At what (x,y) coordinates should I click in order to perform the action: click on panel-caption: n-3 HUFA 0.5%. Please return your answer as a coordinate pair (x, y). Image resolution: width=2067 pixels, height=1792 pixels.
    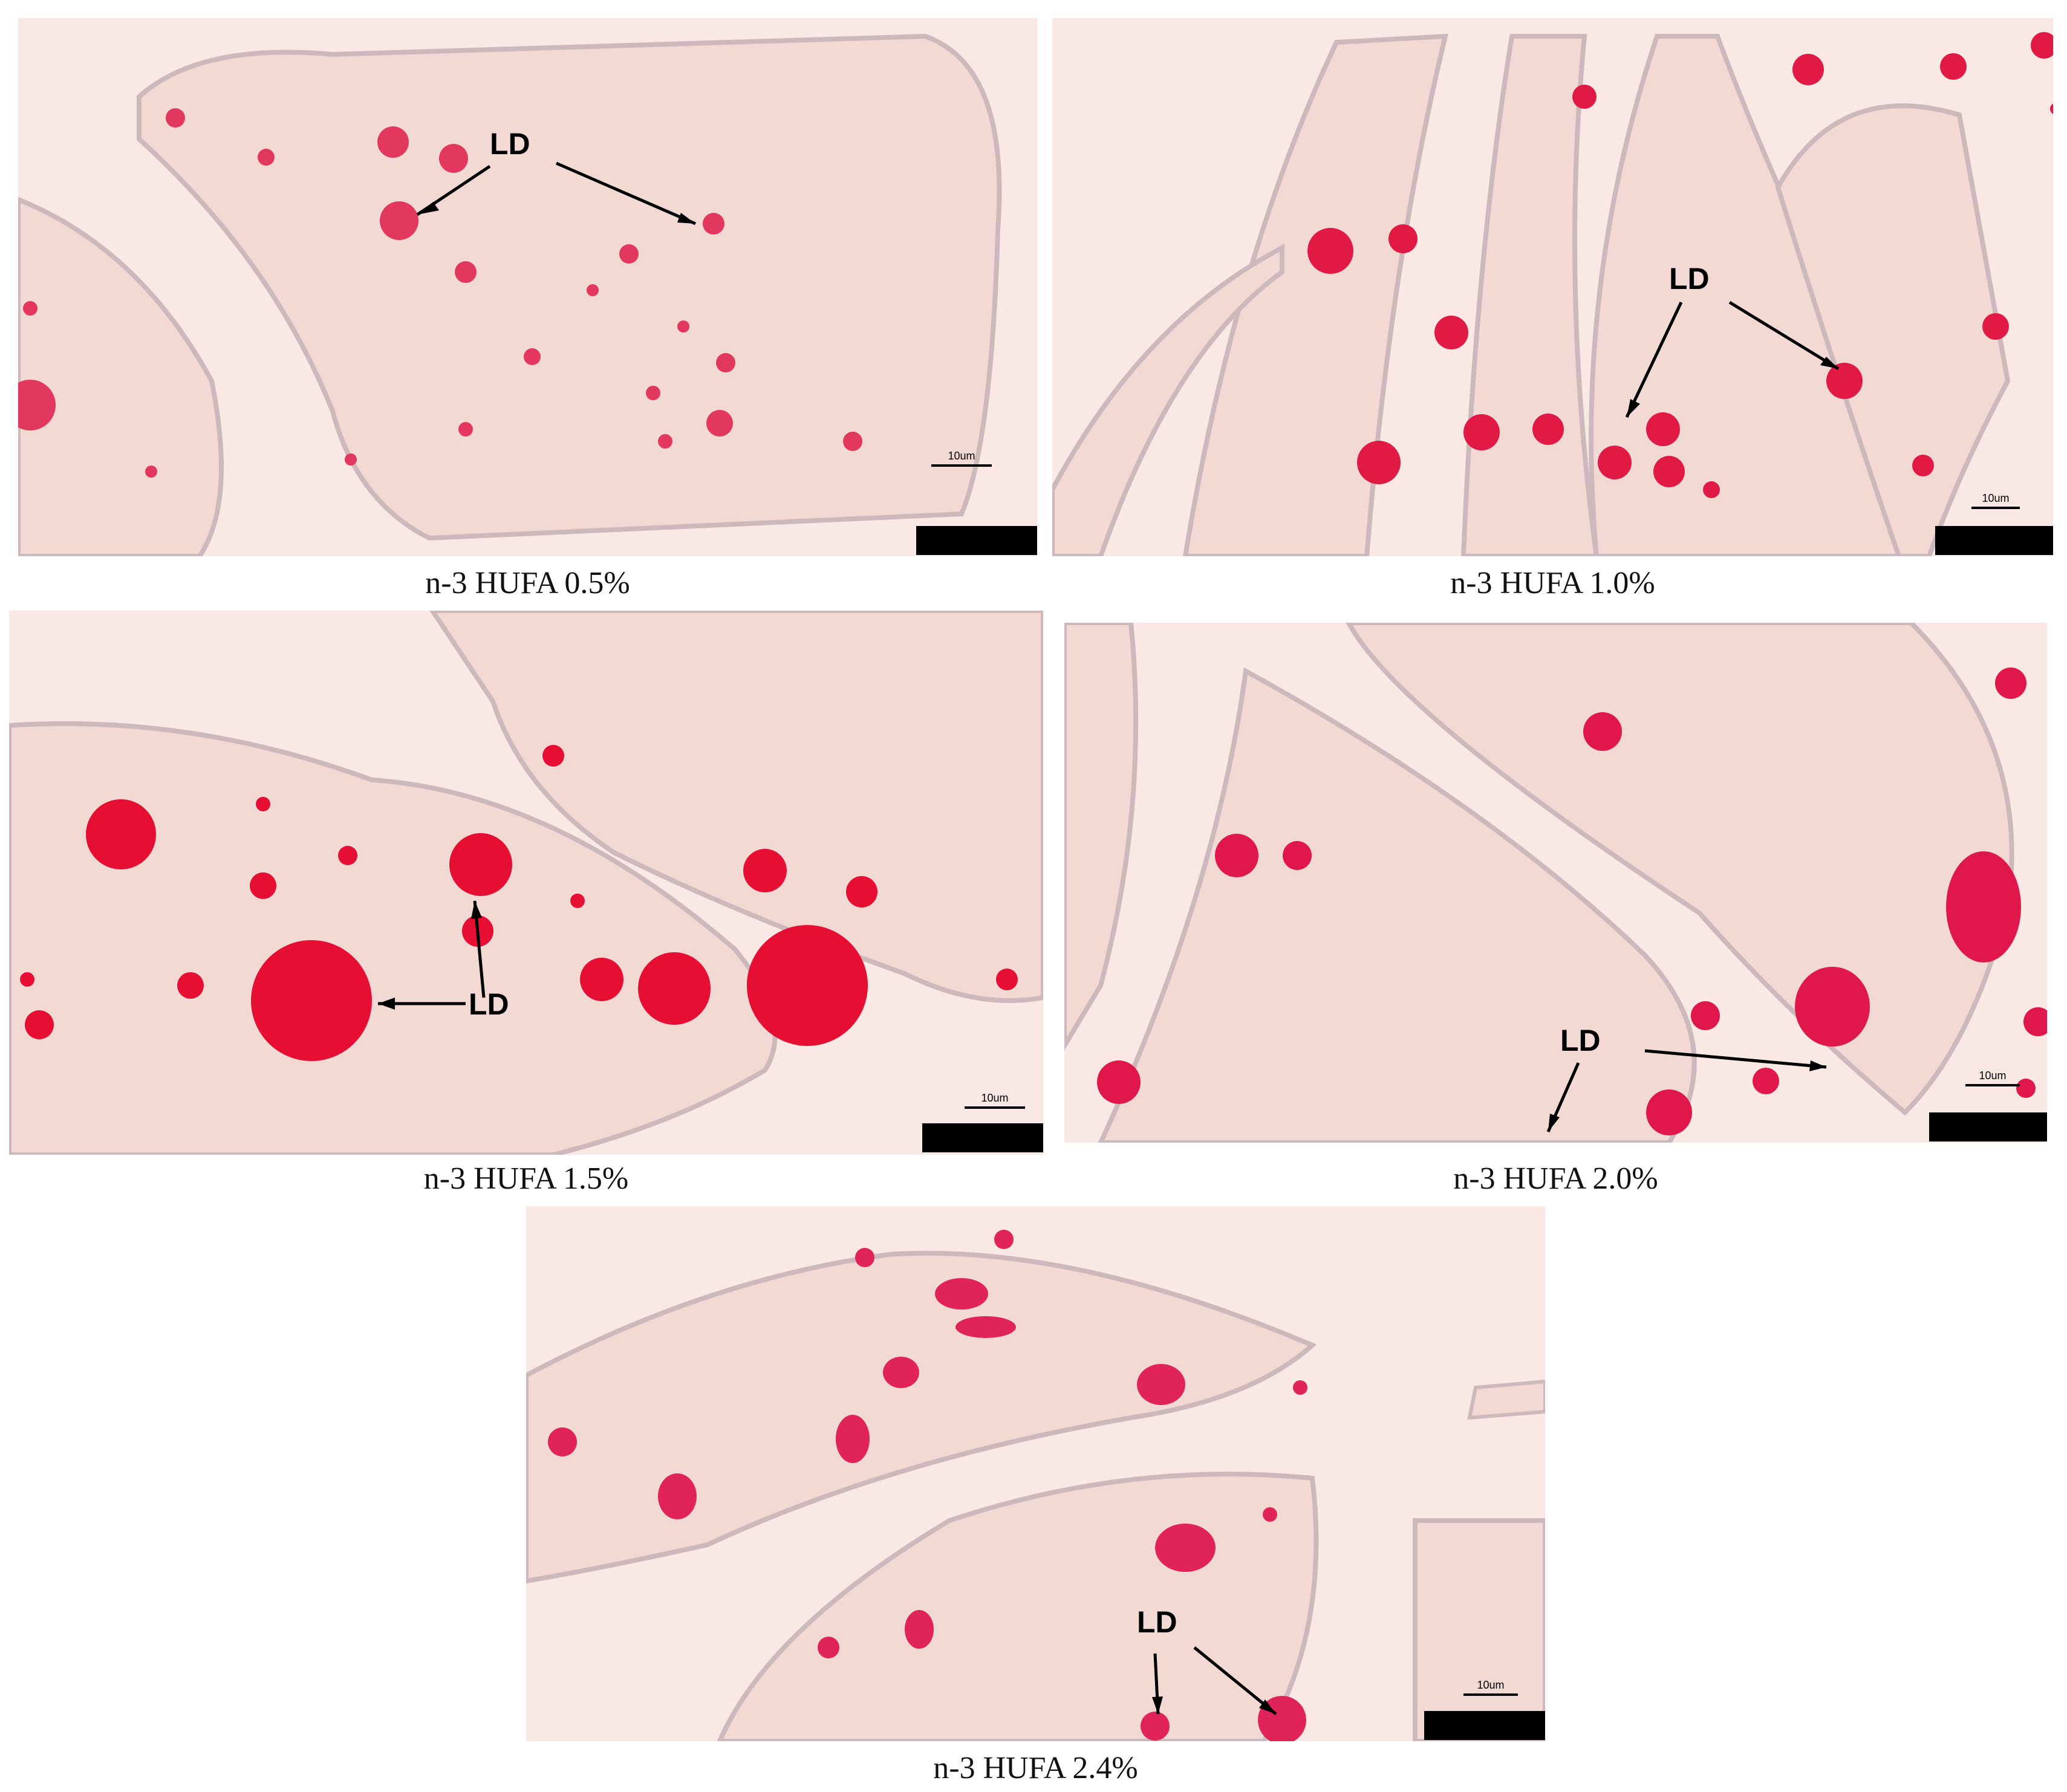
    Looking at the image, I should click on (527, 583).